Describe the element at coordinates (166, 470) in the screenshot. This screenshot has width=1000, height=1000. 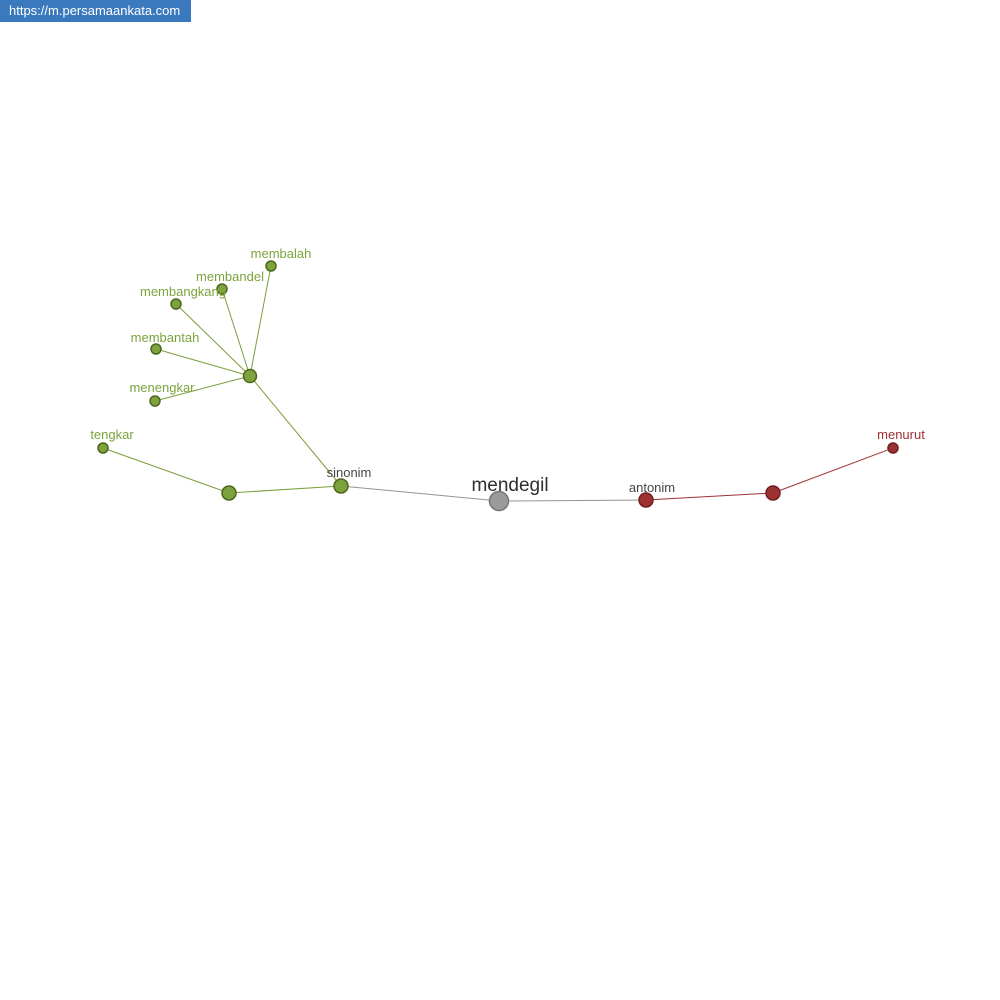
I see `graph-edge-tengkar-green-junction` at that location.